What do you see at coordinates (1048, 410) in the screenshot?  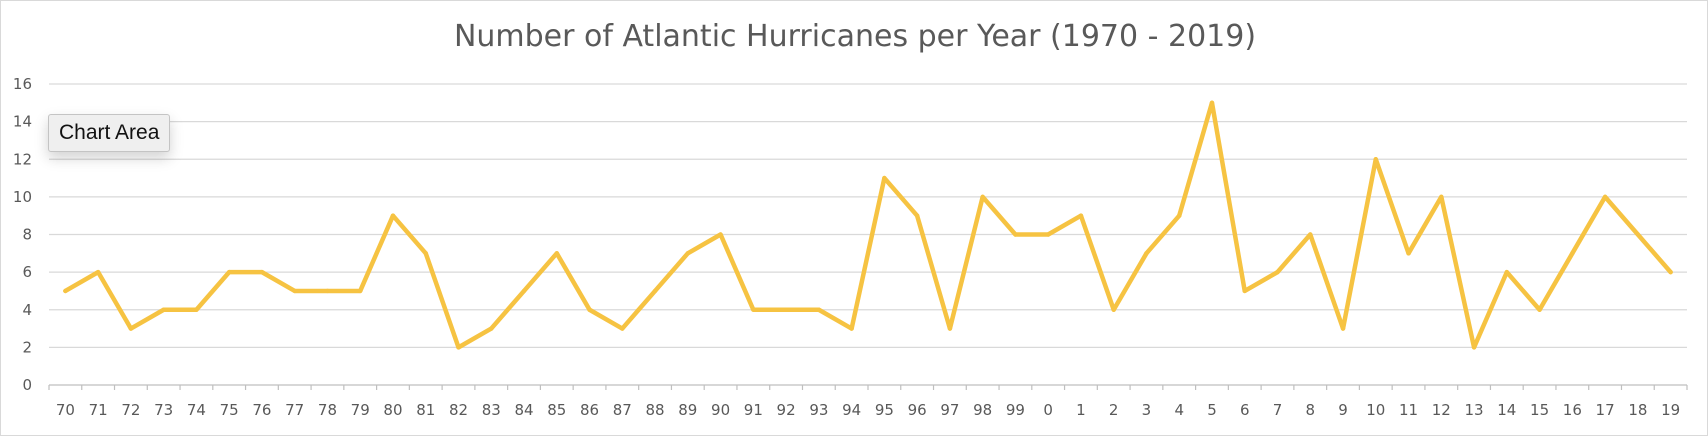 I see `x-tick-label: 0` at bounding box center [1048, 410].